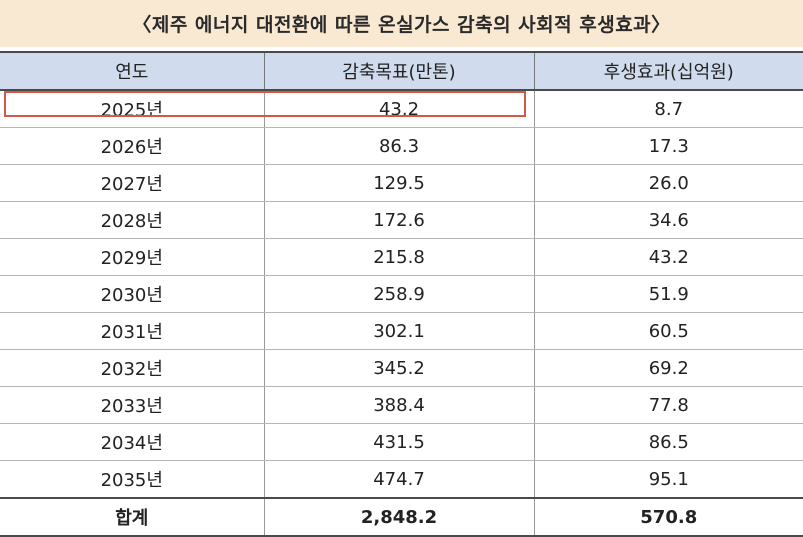  I want to click on total-reduction-target: 2,848.2, so click(399, 517).